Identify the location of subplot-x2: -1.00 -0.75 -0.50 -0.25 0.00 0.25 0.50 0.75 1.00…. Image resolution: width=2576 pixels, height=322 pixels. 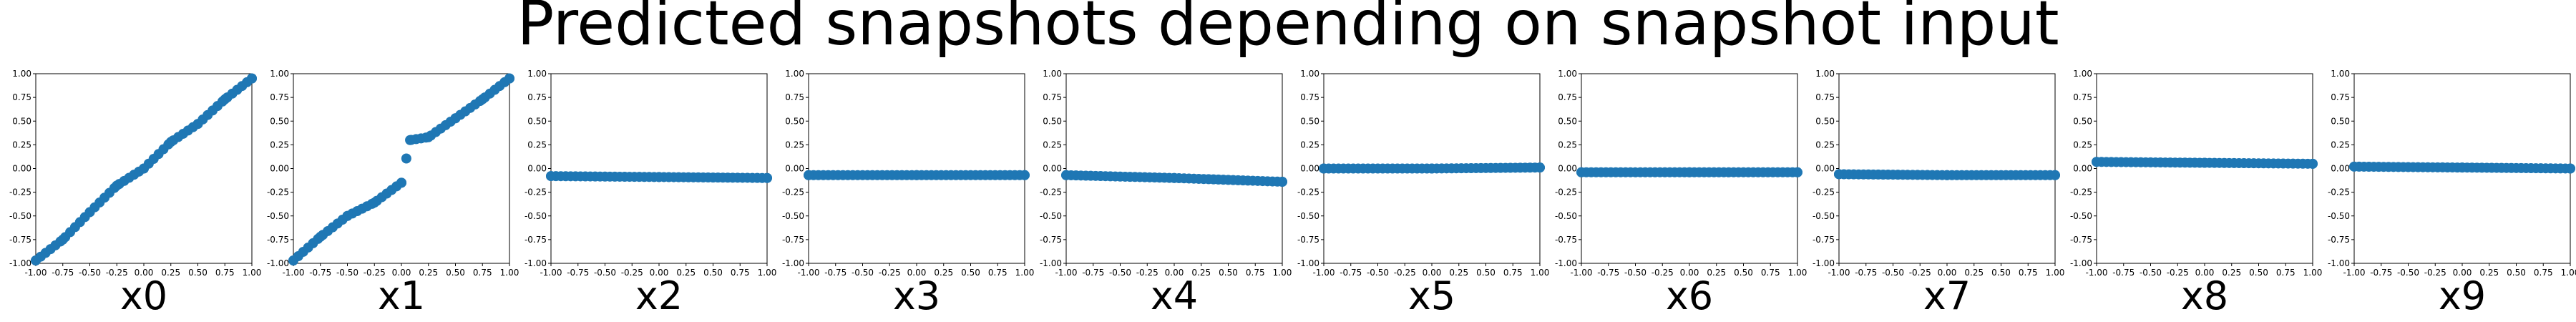
(650, 193).